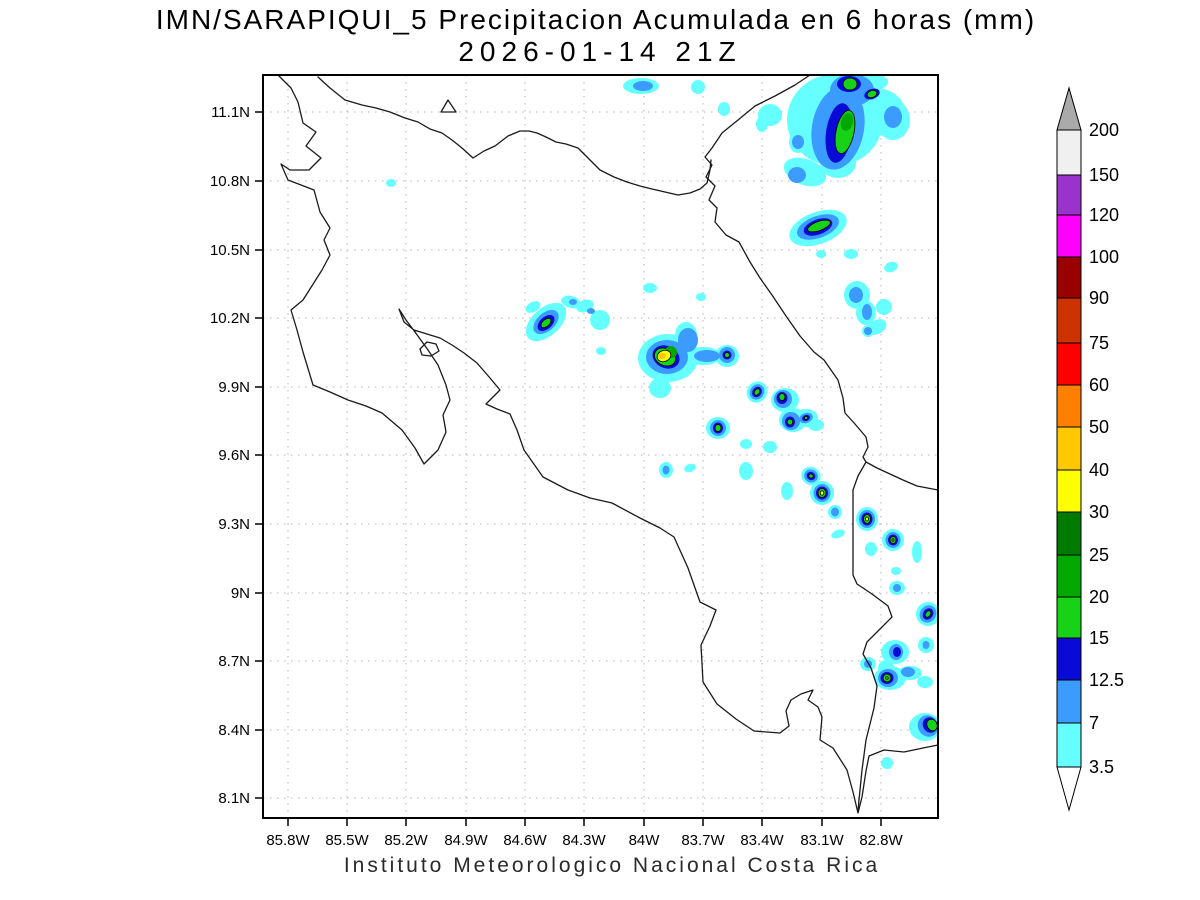  Describe the element at coordinates (230, 250) in the screenshot. I see `lat-tick-label: 10.5N` at that location.